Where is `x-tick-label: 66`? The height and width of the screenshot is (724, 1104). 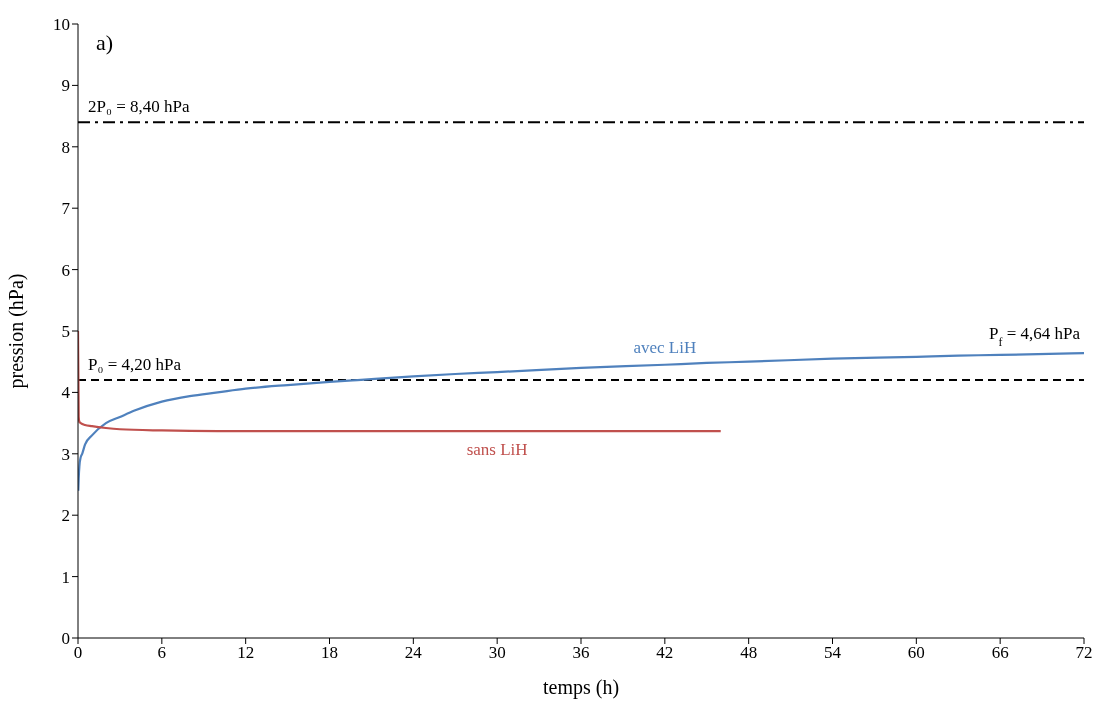 x-tick-label: 66 is located at coordinates (1000, 653).